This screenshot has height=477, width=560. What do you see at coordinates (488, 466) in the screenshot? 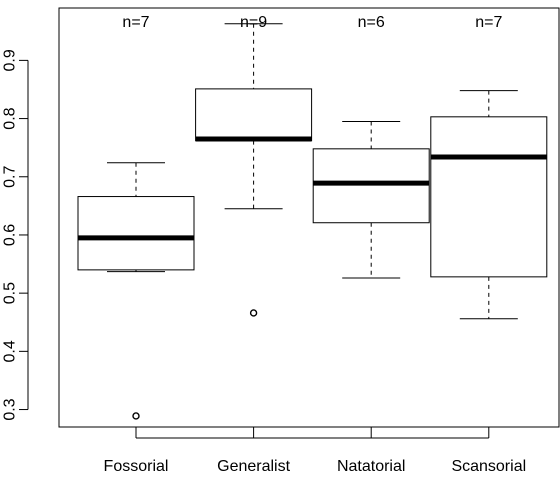
I see `x-category-label: Scansorial` at bounding box center [488, 466].